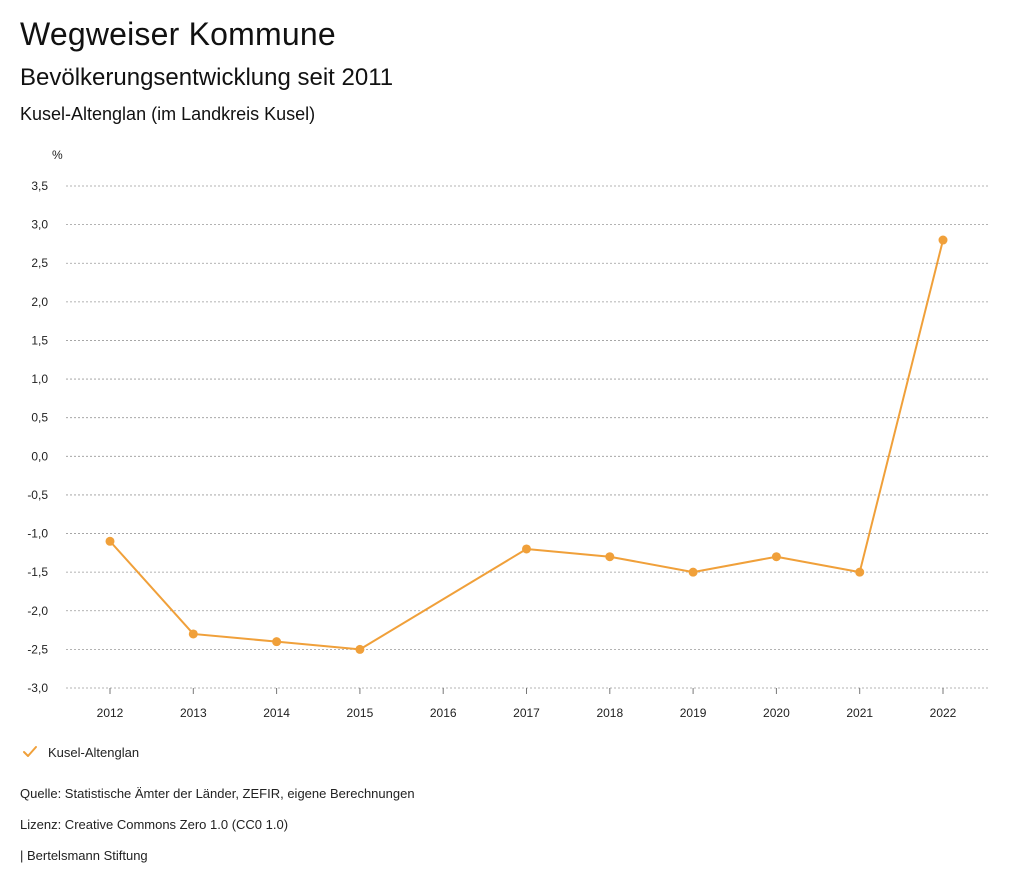  I want to click on y-axis-unit-label: %, so click(57, 155).